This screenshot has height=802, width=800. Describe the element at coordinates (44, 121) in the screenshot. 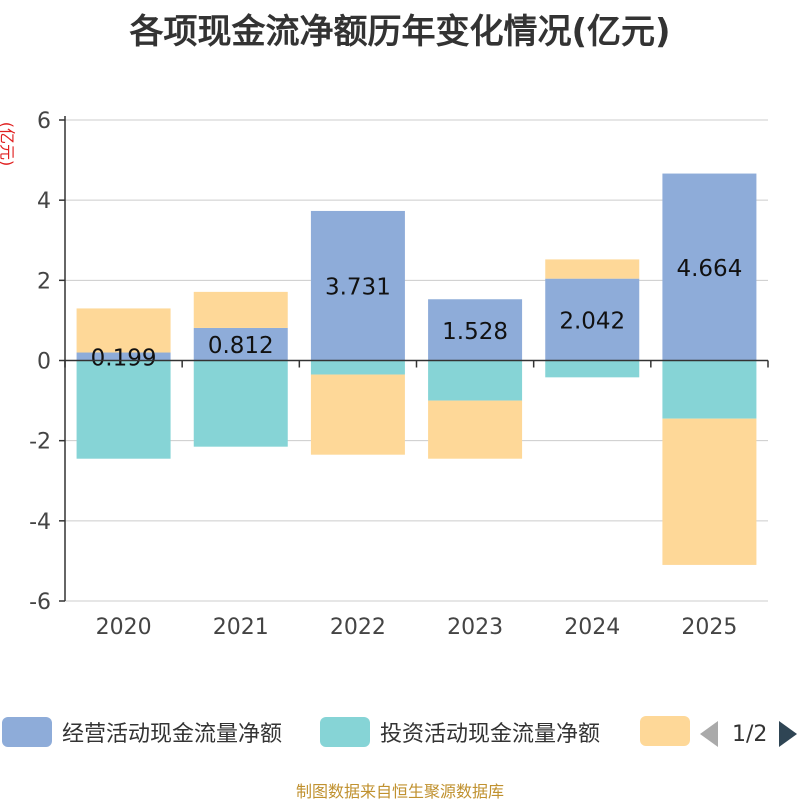

I see `y-tick-label: 6` at that location.